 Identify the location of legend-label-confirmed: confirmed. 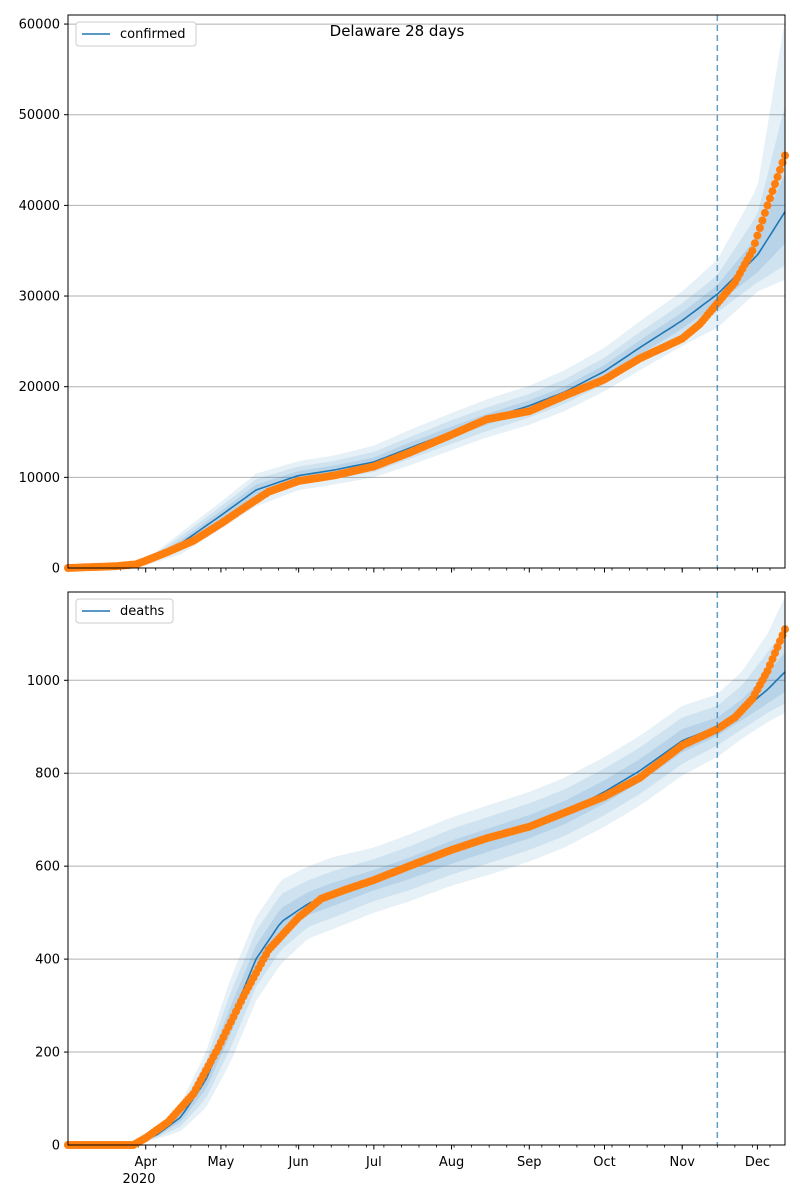
(153, 34).